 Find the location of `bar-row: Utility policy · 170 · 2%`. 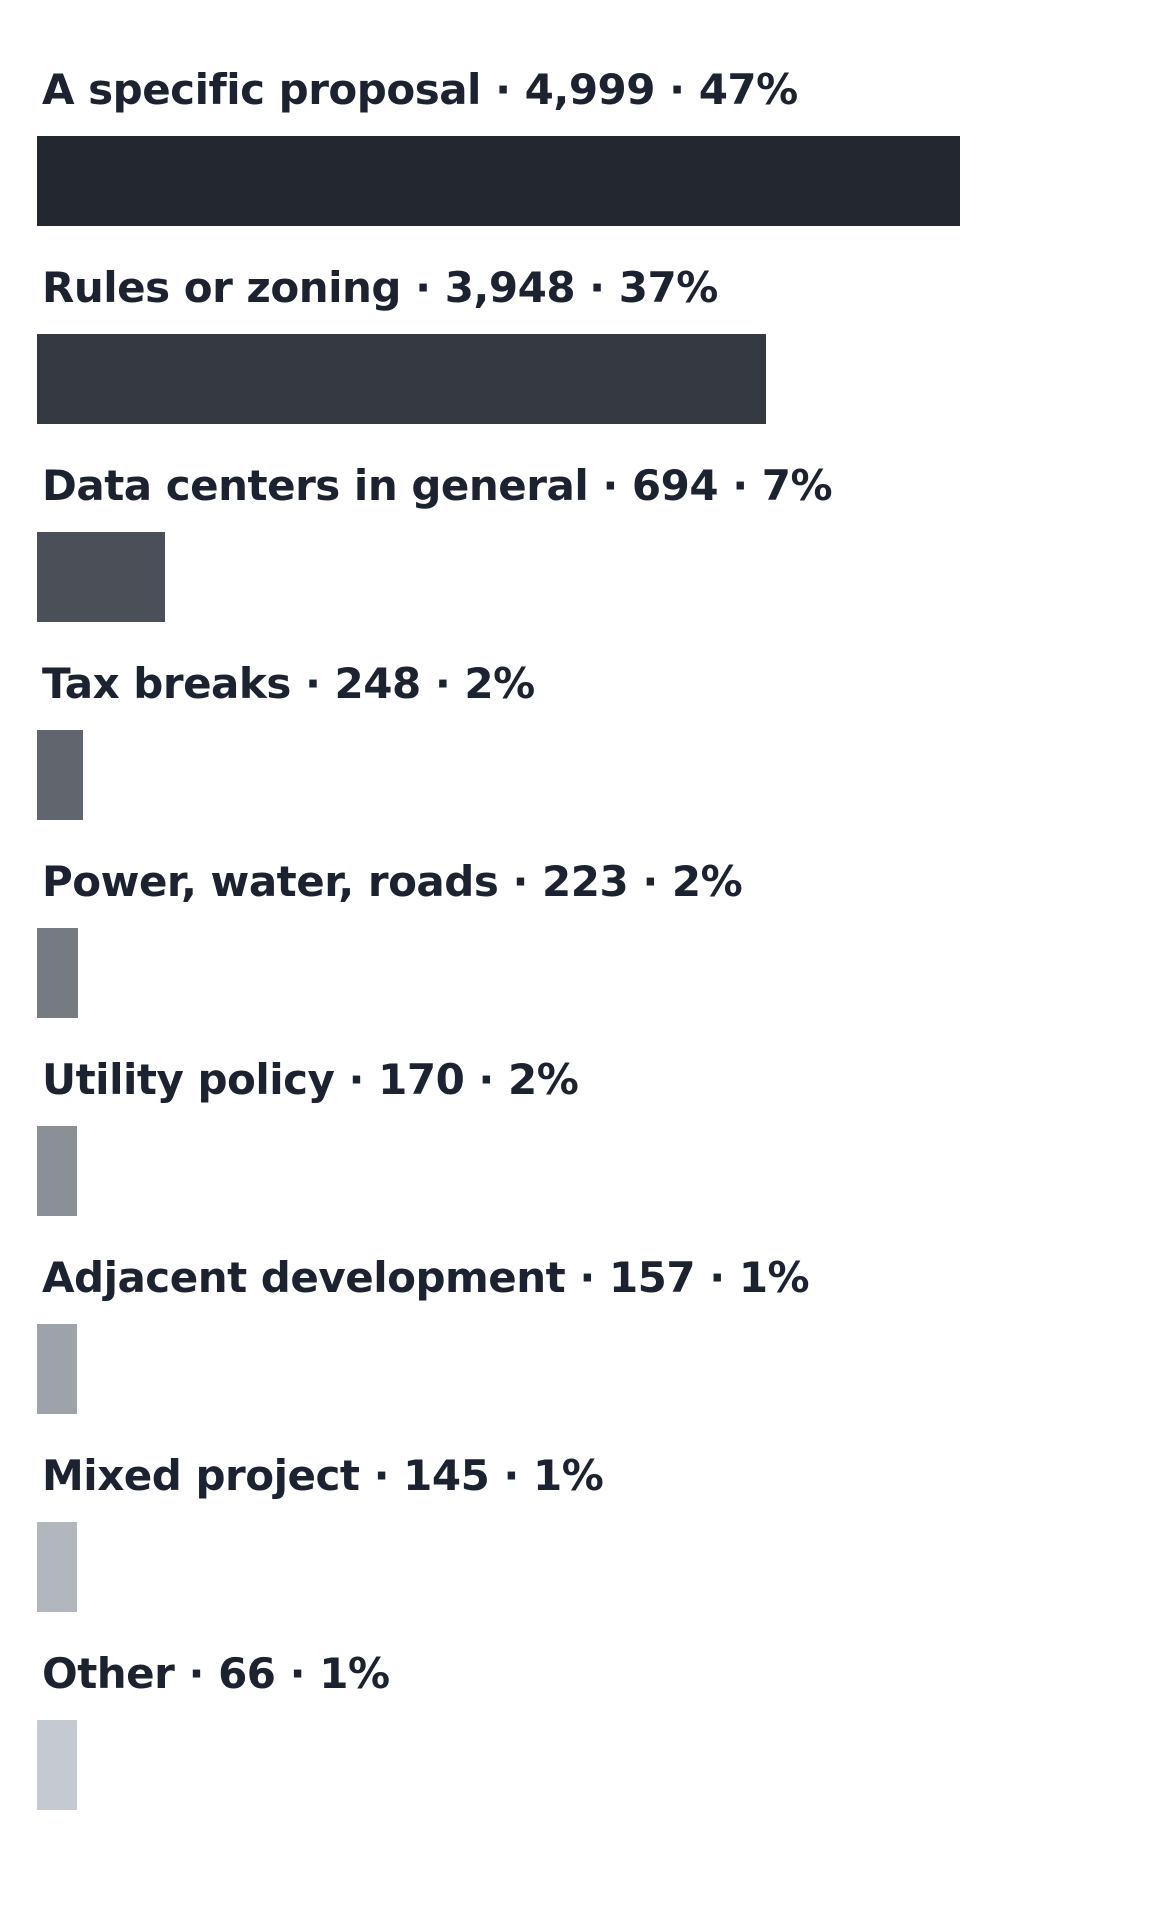

bar-row: Utility policy · 170 · 2% is located at coordinates (585, 1151).